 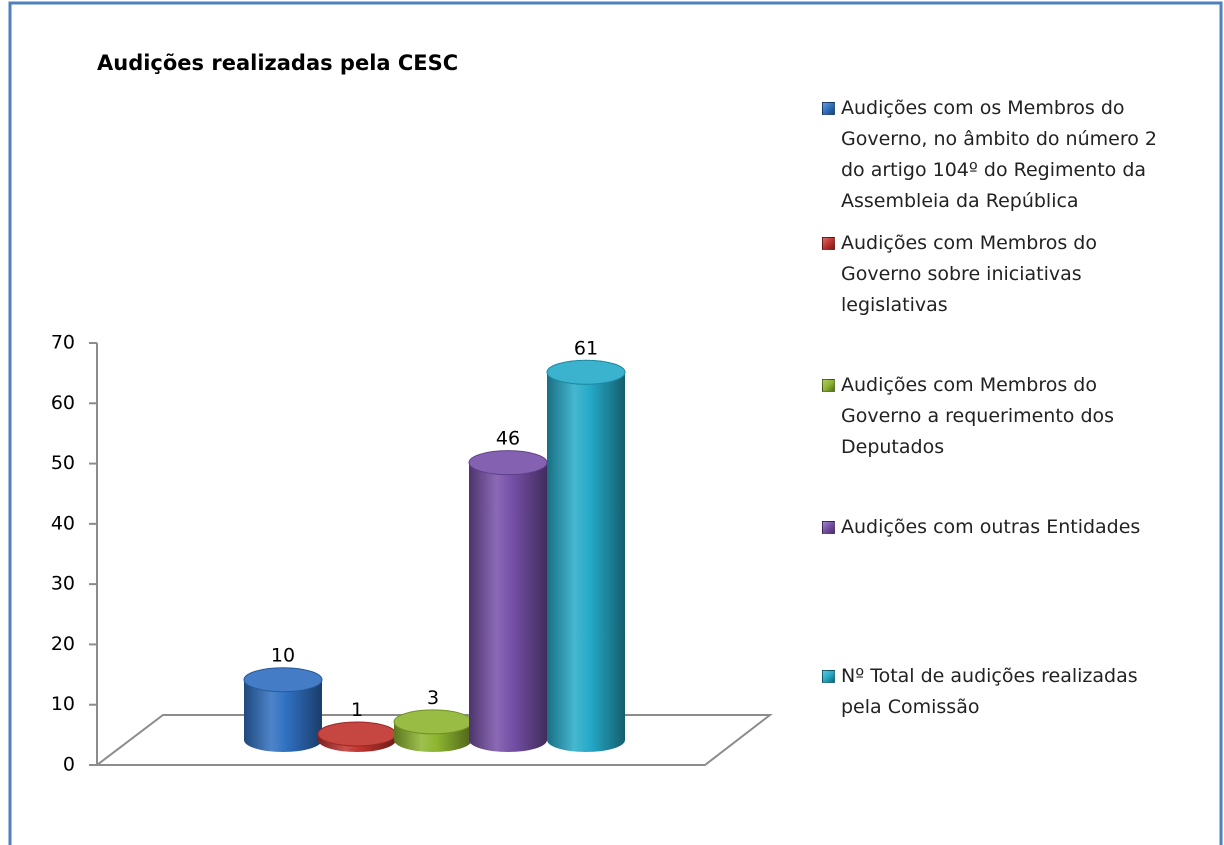 I want to click on y-tick-label: 60, so click(x=63, y=403).